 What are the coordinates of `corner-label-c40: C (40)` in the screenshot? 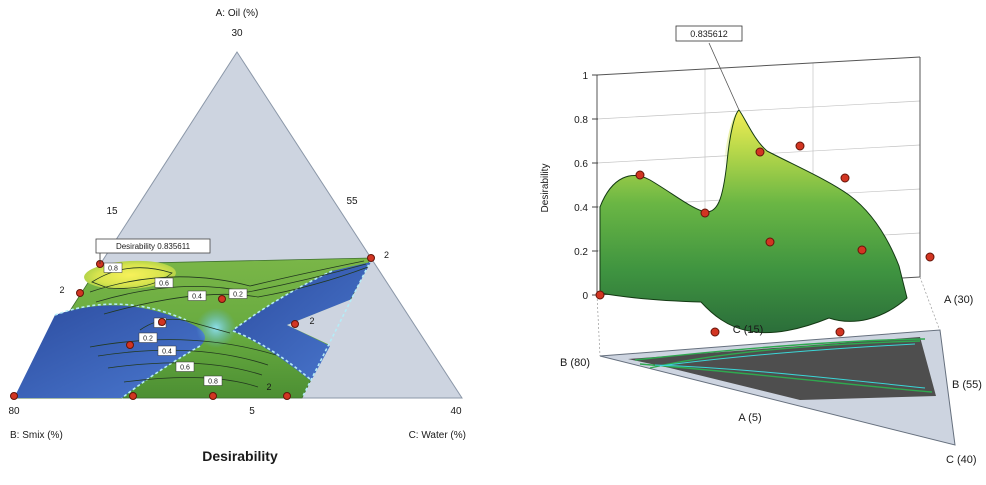 It's located at (961, 460).